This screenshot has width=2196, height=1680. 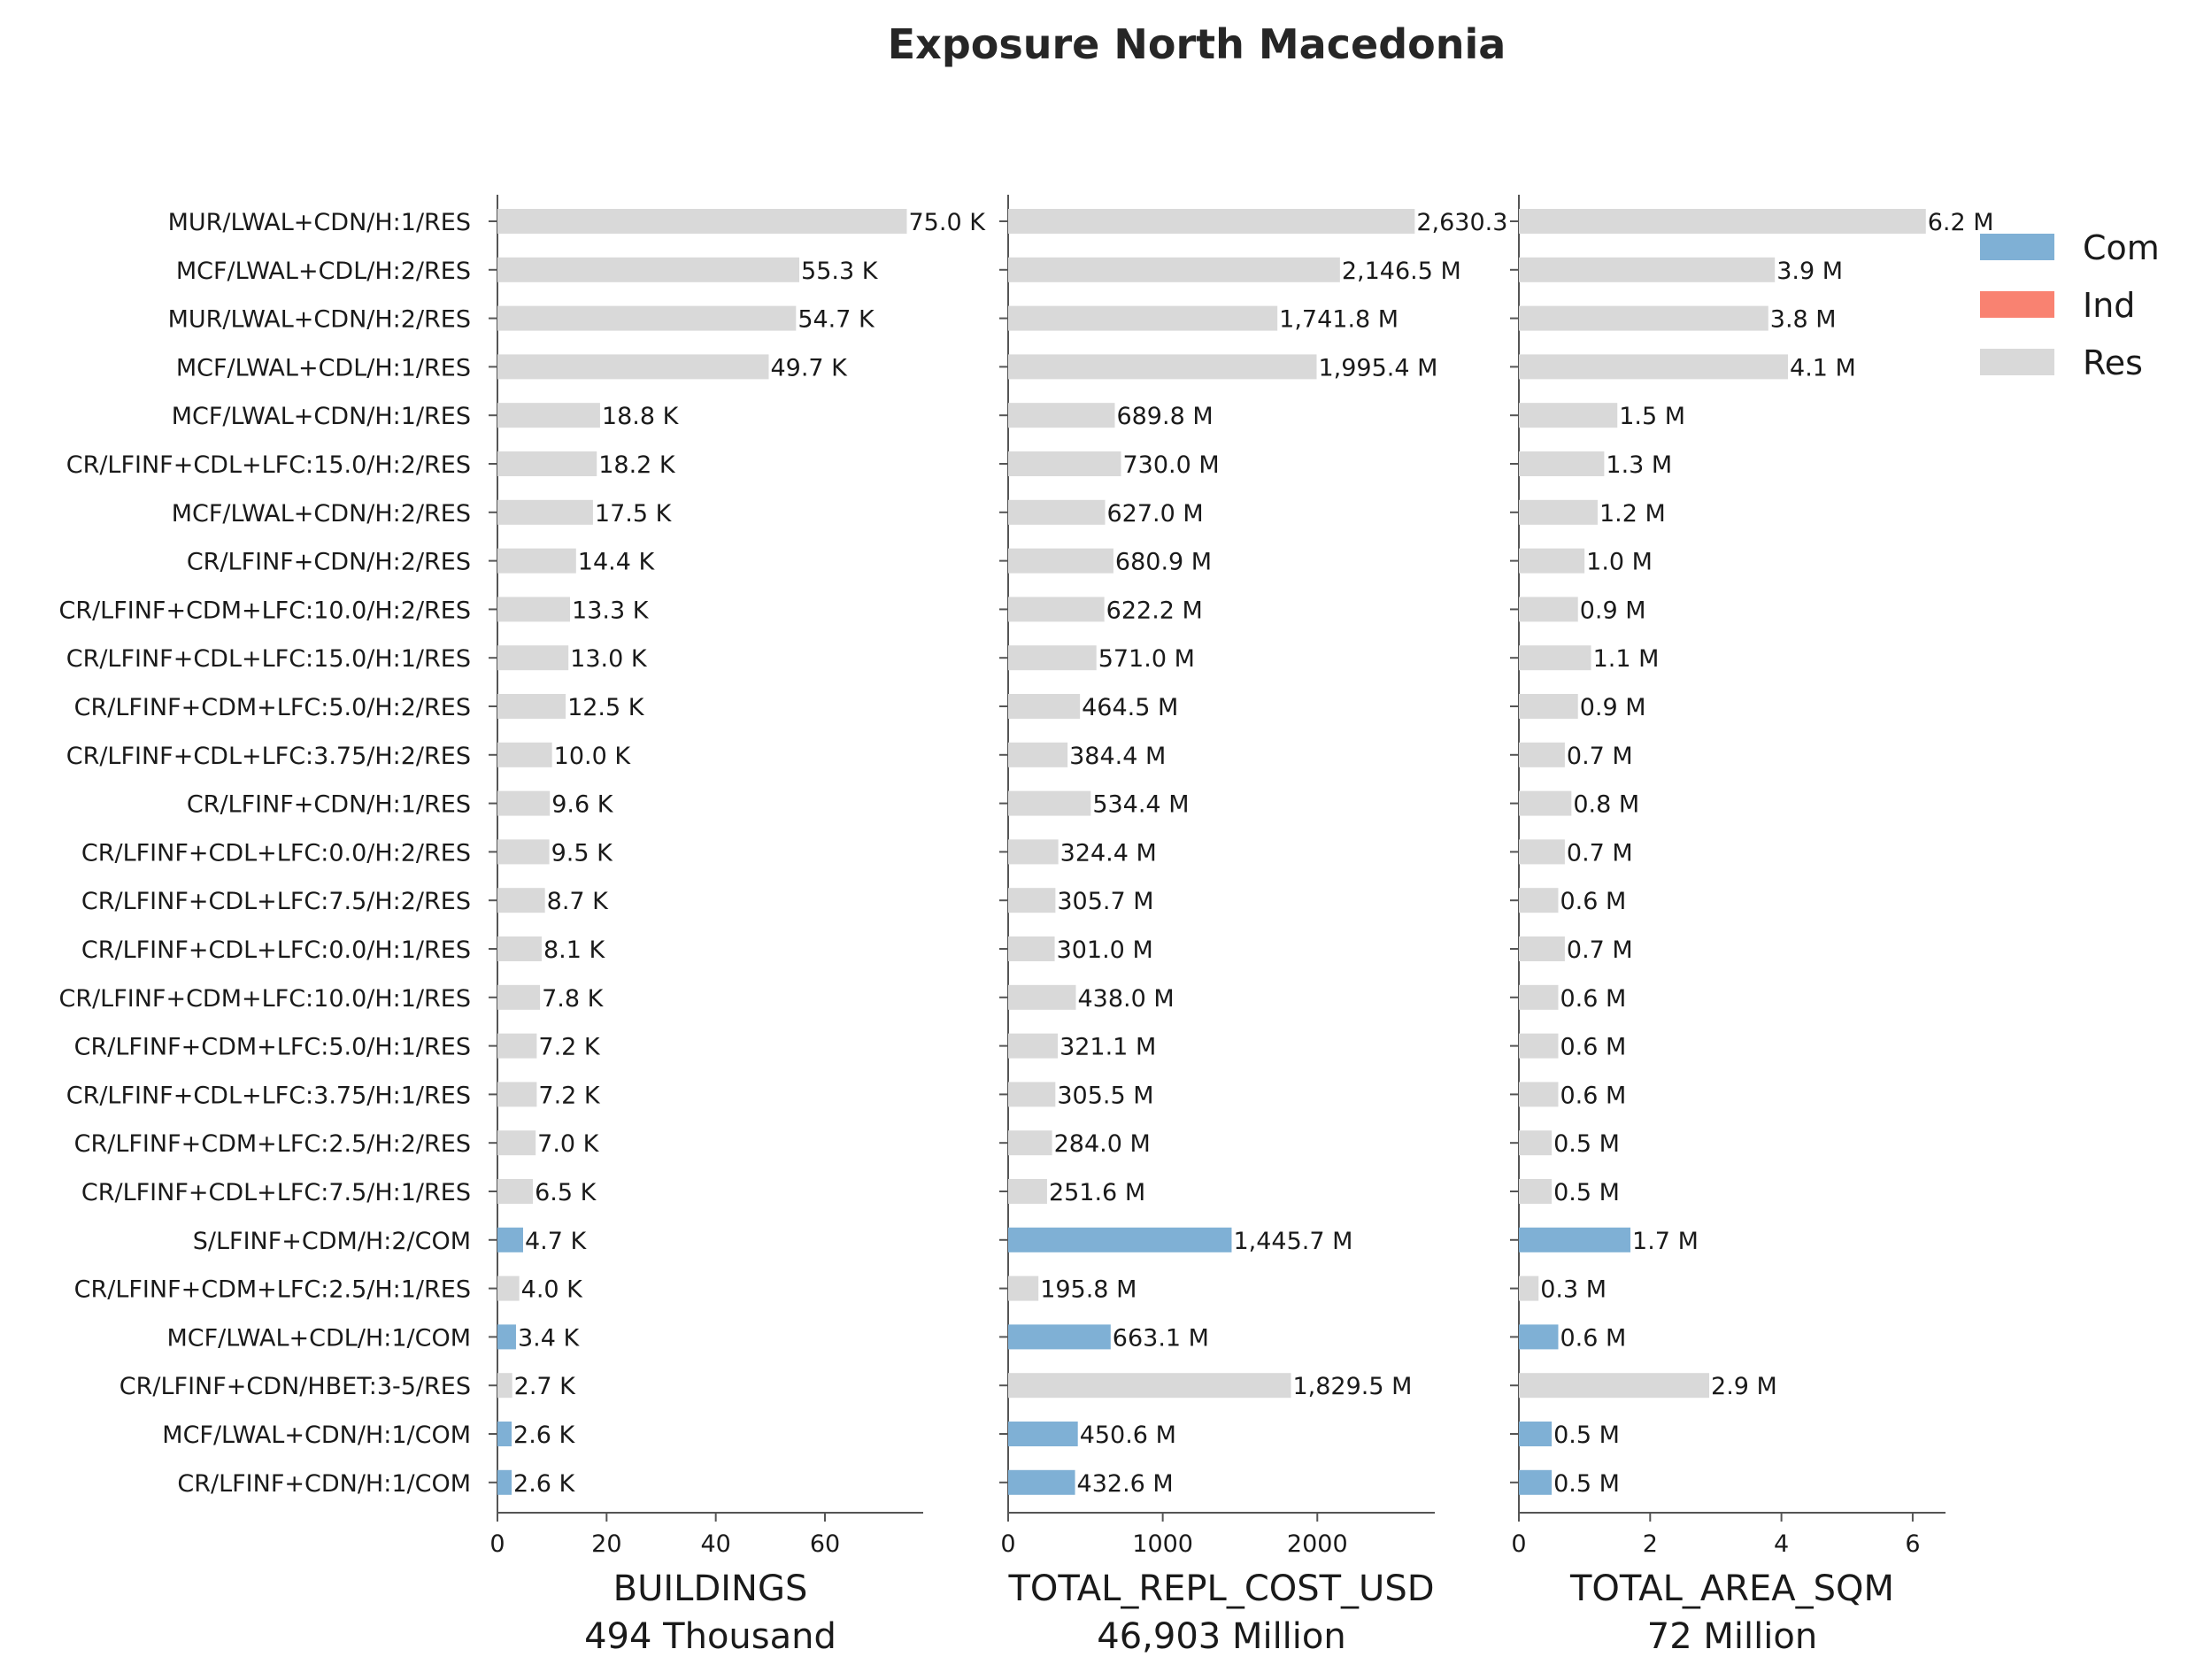 I want to click on x-axis-total: 72 Million, so click(x=1732, y=1636).